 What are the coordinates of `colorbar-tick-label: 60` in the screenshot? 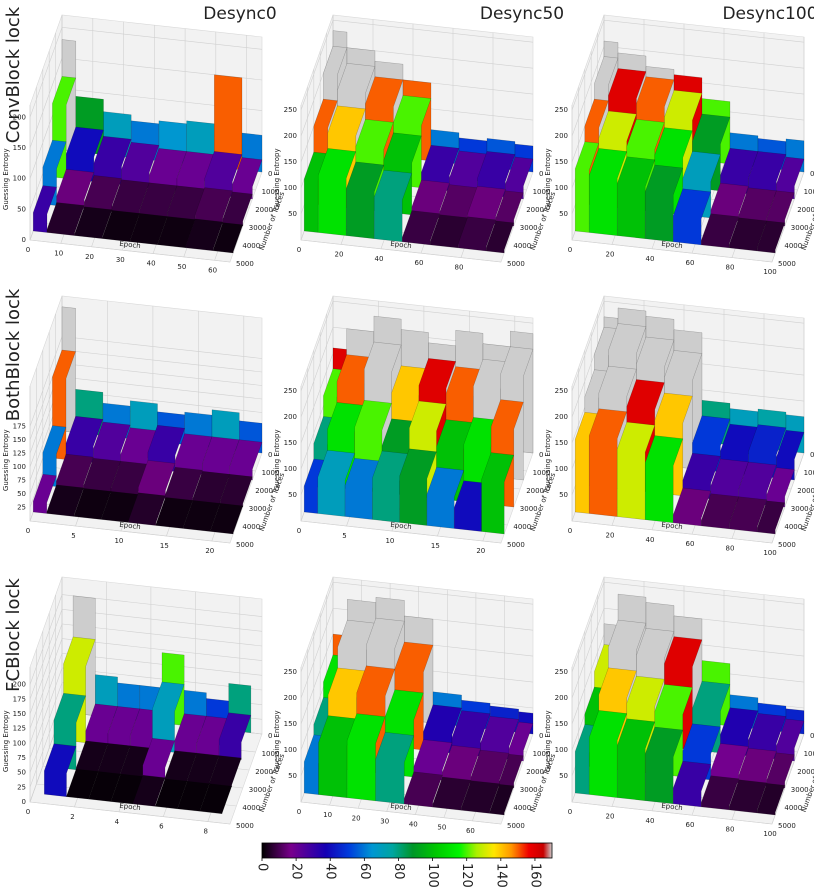 It's located at (364, 871).